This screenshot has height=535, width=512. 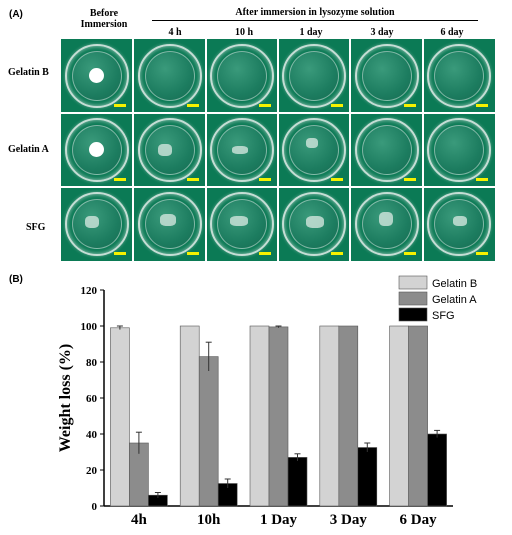 I want to click on col-label-10h: 10 h, so click(x=244, y=32).